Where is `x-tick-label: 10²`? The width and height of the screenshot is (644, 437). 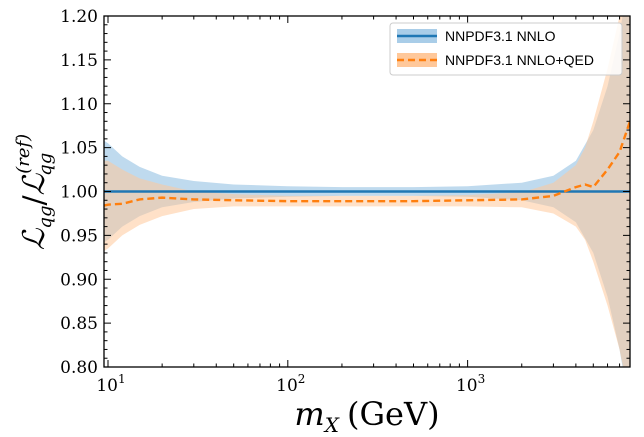
x-tick-label: 10² is located at coordinates (290, 384).